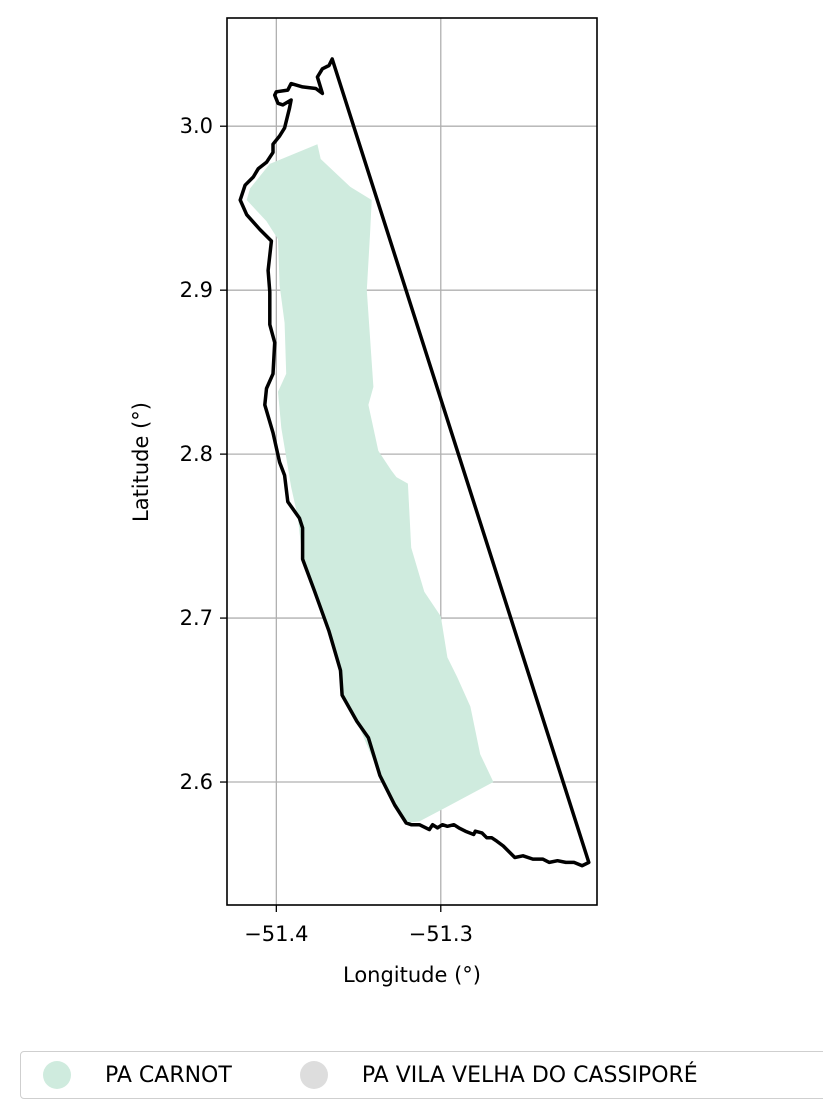 This screenshot has height=1119, width=823. I want to click on legend-item-pa-carnot: PA CARNOT, so click(137, 1075).